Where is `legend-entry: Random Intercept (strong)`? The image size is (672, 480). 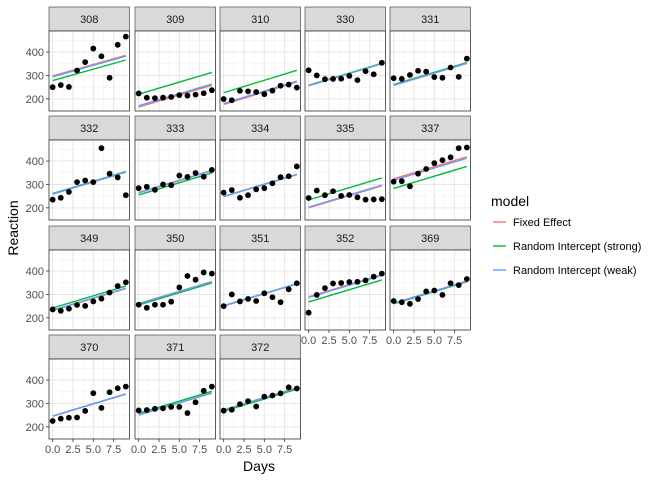 legend-entry: Random Intercept (strong) is located at coordinates (566, 246).